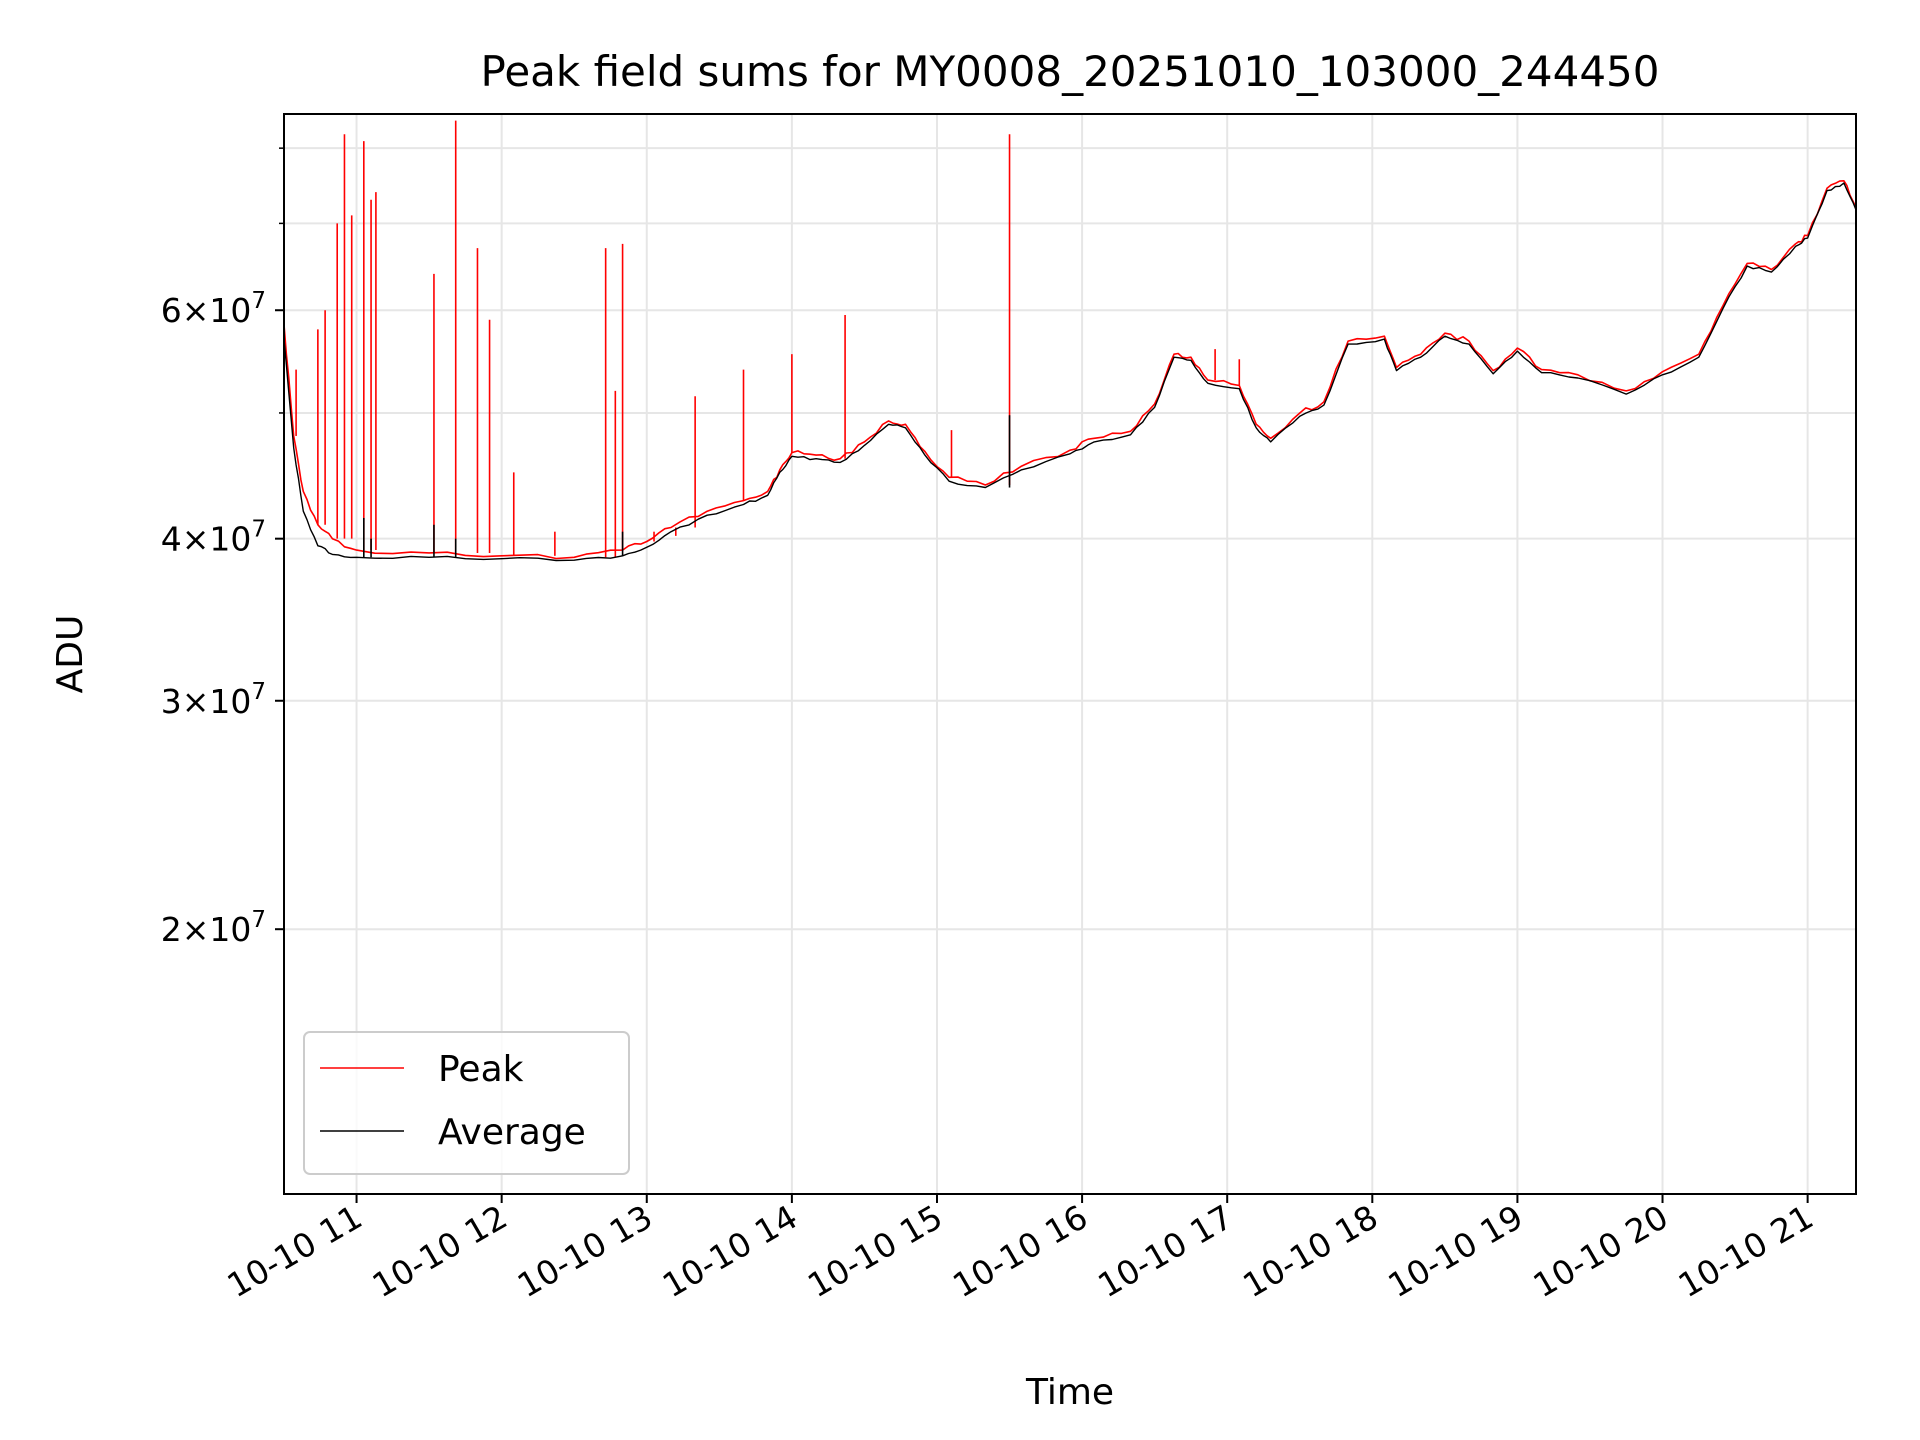 Image resolution: width=1920 pixels, height=1440 pixels. Describe the element at coordinates (213, 538) in the screenshot. I see `y-tick-label: 4×107` at that location.